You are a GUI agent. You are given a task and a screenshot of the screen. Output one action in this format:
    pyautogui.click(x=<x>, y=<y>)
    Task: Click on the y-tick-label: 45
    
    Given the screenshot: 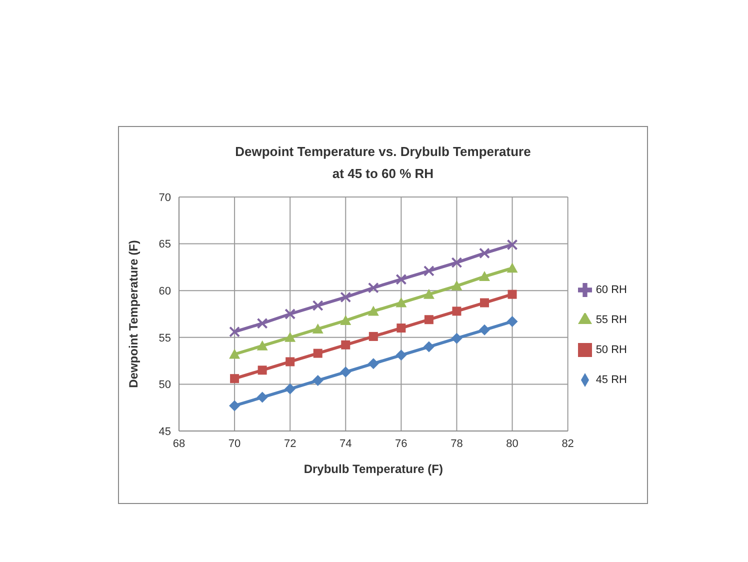 What is the action you would take?
    pyautogui.click(x=164, y=432)
    